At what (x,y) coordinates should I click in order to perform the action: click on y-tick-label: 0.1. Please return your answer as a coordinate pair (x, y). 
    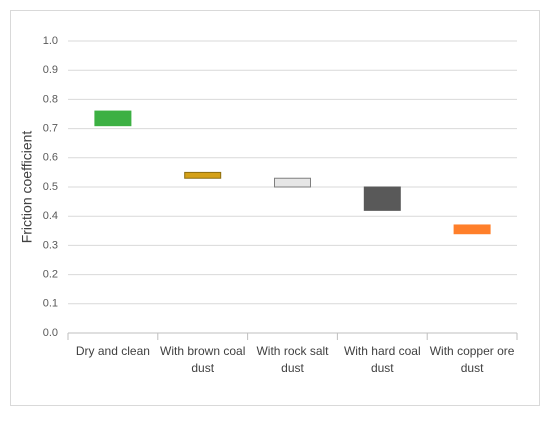
    Looking at the image, I should click on (50, 304).